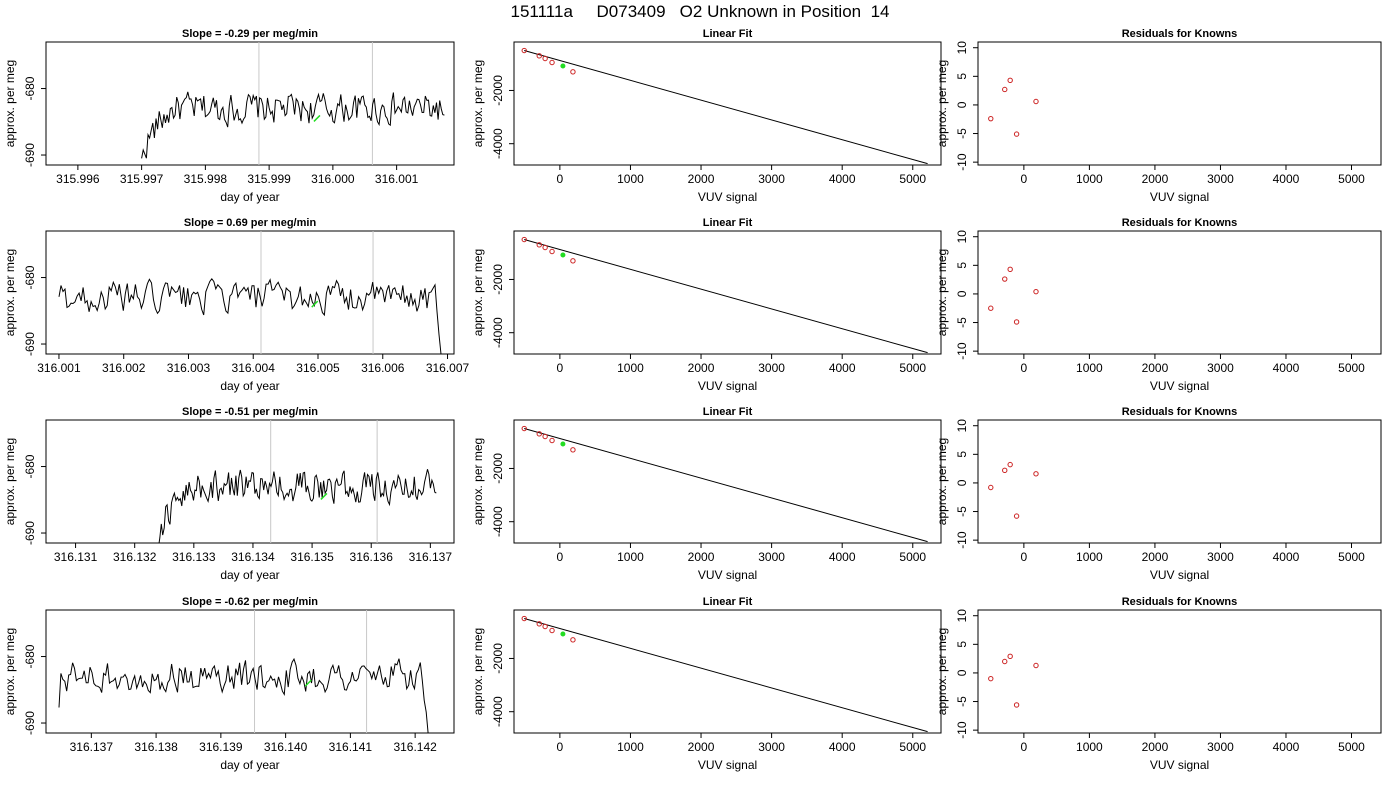  What do you see at coordinates (250, 602) in the screenshot?
I see `panel-title: Slope = -0.62 per meg/min` at bounding box center [250, 602].